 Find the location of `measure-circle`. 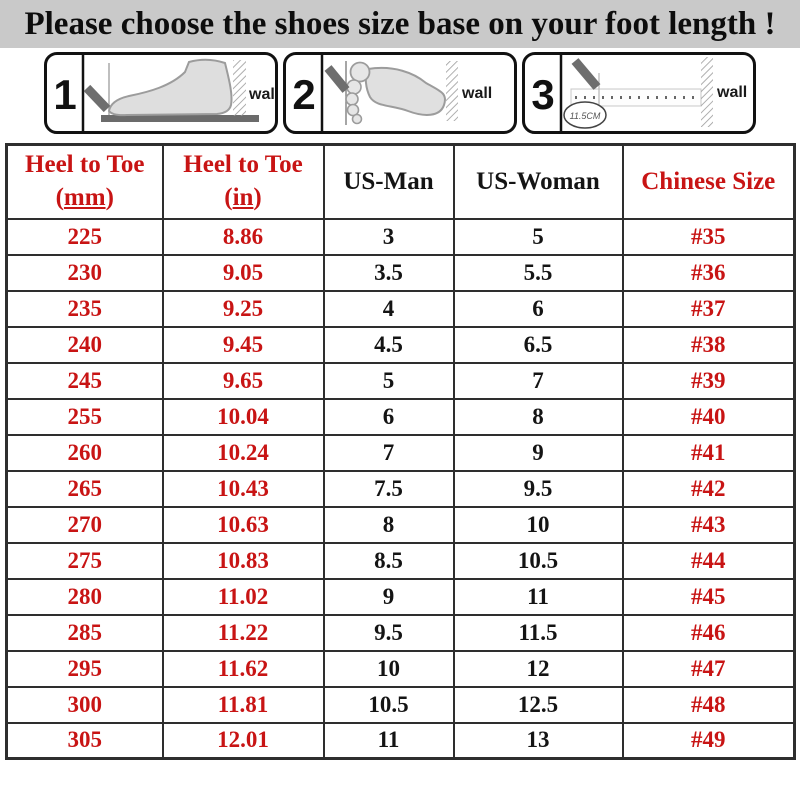

measure-circle is located at coordinates (585, 115).